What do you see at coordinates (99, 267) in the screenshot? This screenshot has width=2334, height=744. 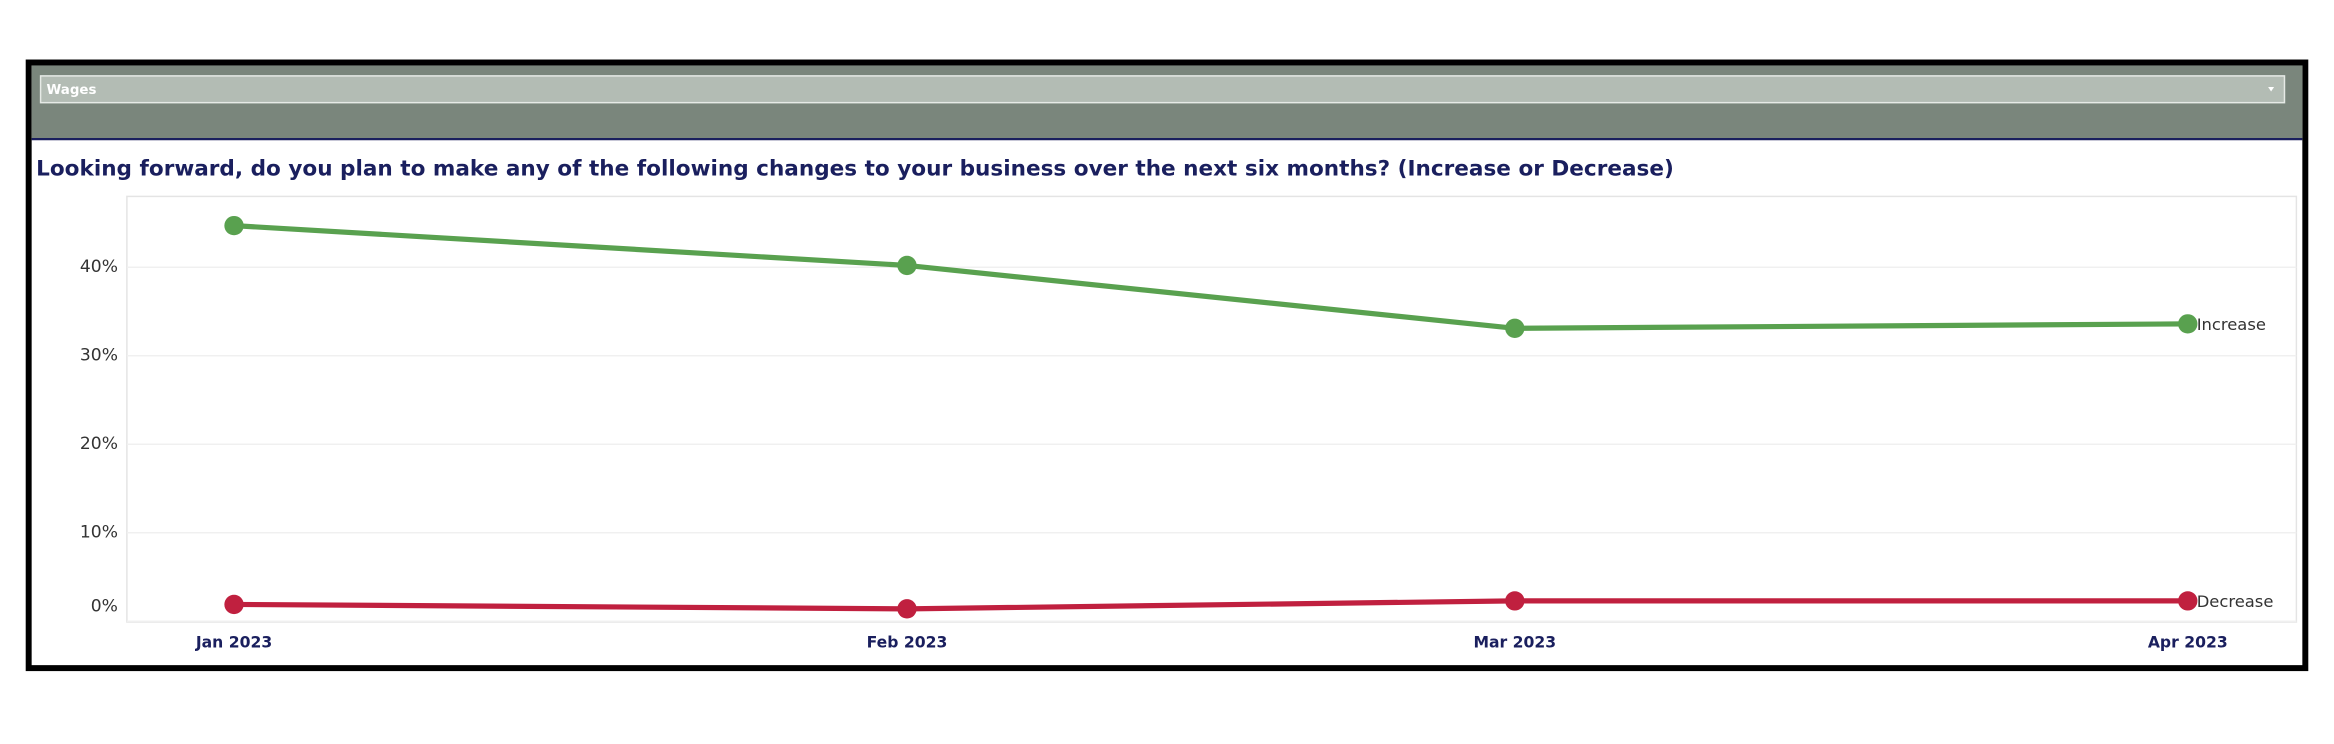 I see `y-tick-label: 40%` at bounding box center [99, 267].